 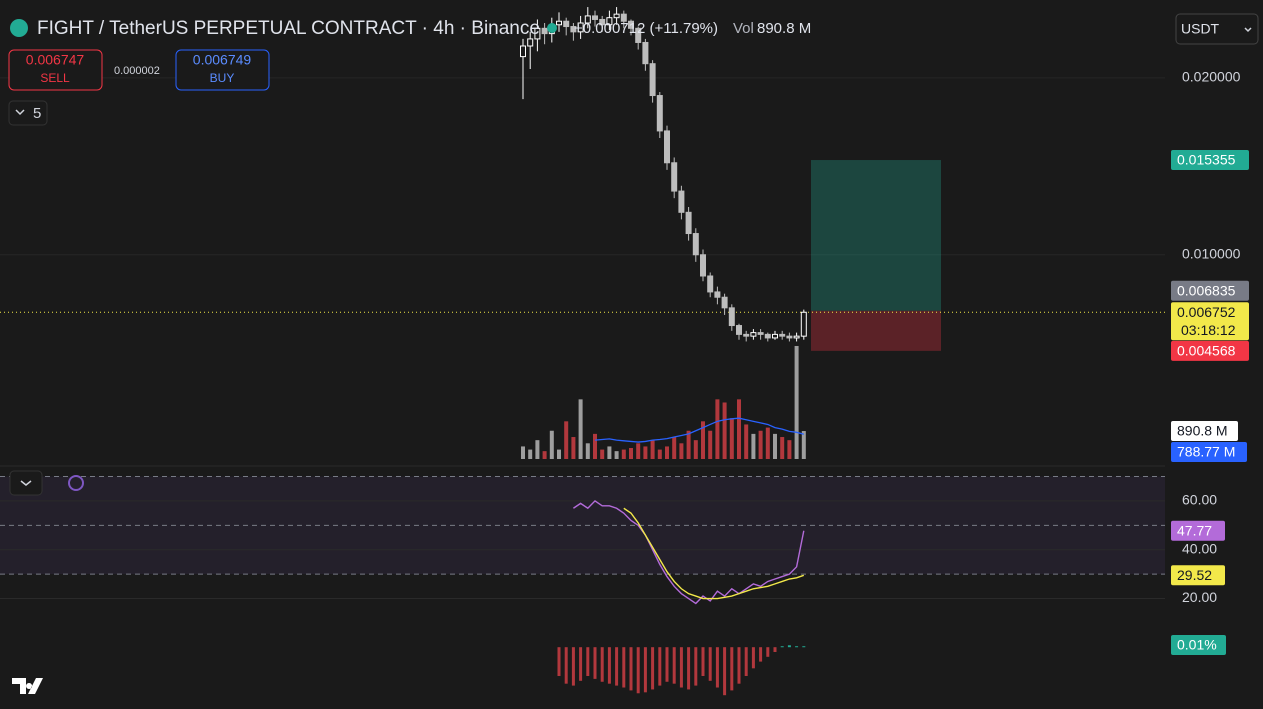 What do you see at coordinates (55, 60) in the screenshot?
I see `sell-price: 0.006747` at bounding box center [55, 60].